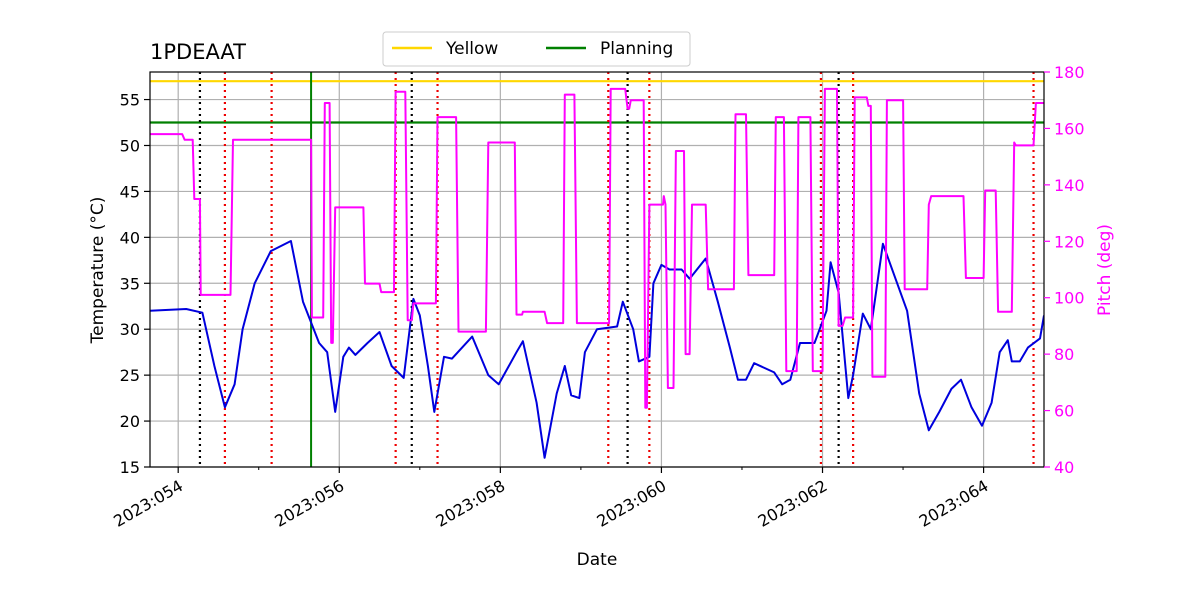  I want to click on x-tick-label: 2023:062, so click(793, 503).